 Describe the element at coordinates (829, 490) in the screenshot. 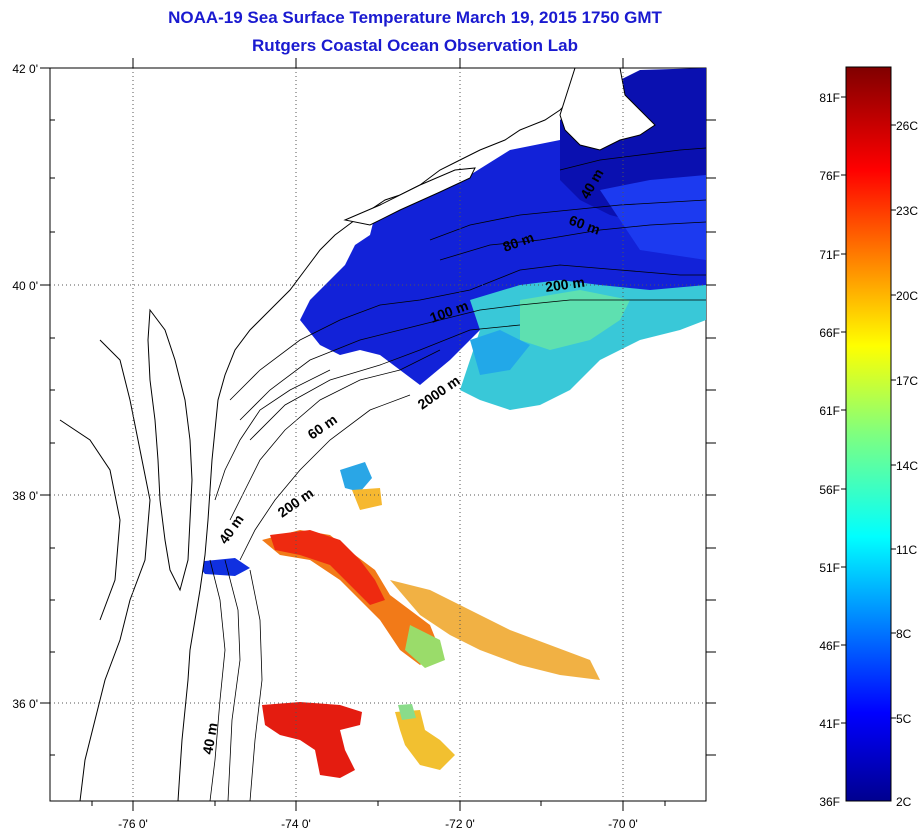

I see `colorbar-f-label: 56F` at that location.